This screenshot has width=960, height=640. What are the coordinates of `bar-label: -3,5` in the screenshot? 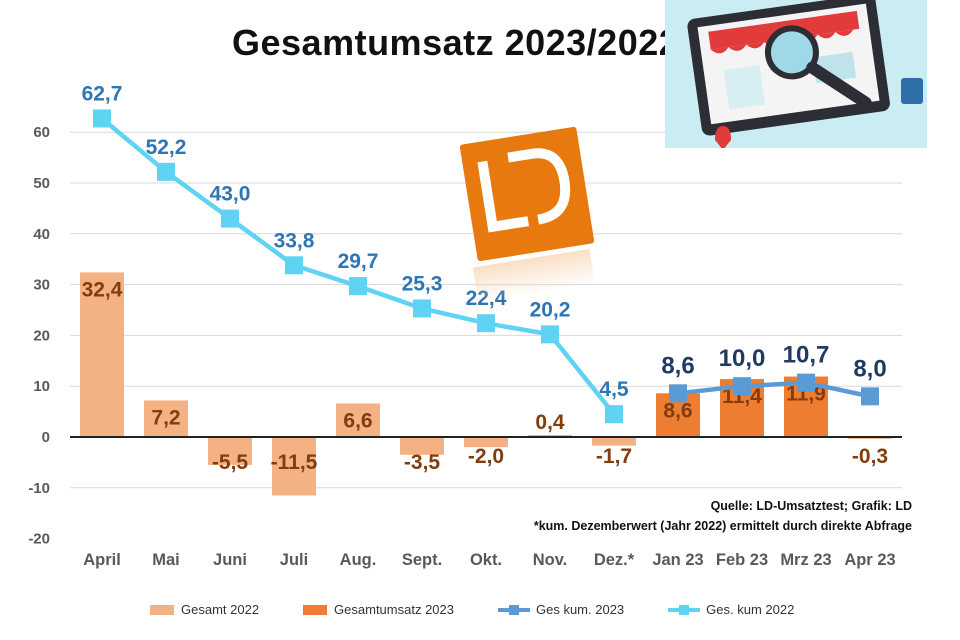 It's located at (422, 462).